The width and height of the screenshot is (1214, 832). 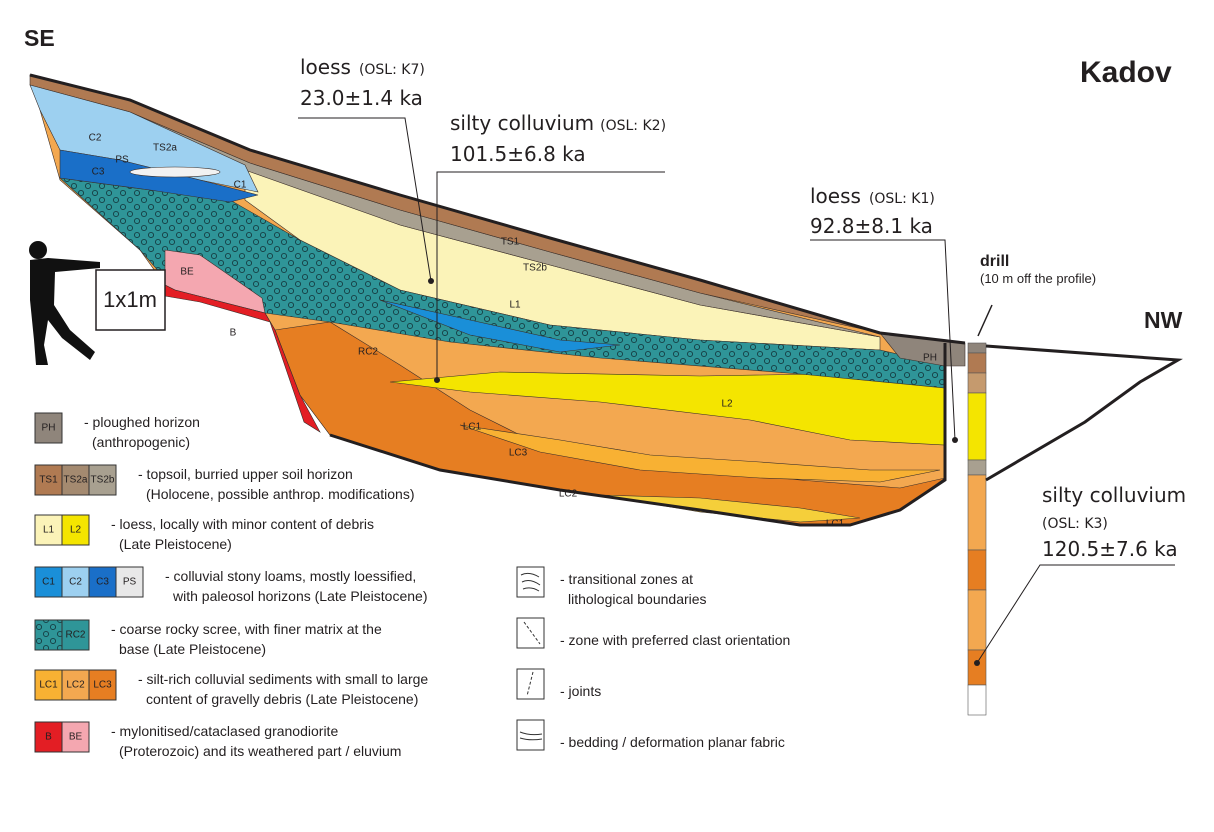 I want to click on osl-label: silty colluvium (OSL: K2), so click(x=558, y=123).